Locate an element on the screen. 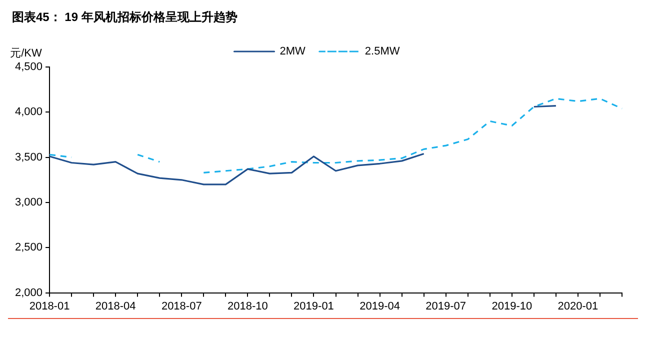 This screenshot has width=646, height=345. y-tick-label: 2,500 is located at coordinates (28, 248).